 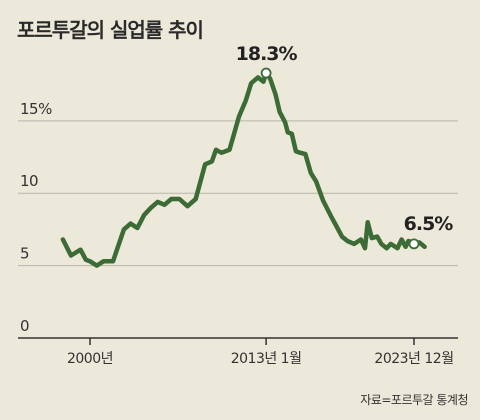 What do you see at coordinates (266, 359) in the screenshot?
I see `x-tick-label: 2013년 1월` at bounding box center [266, 359].